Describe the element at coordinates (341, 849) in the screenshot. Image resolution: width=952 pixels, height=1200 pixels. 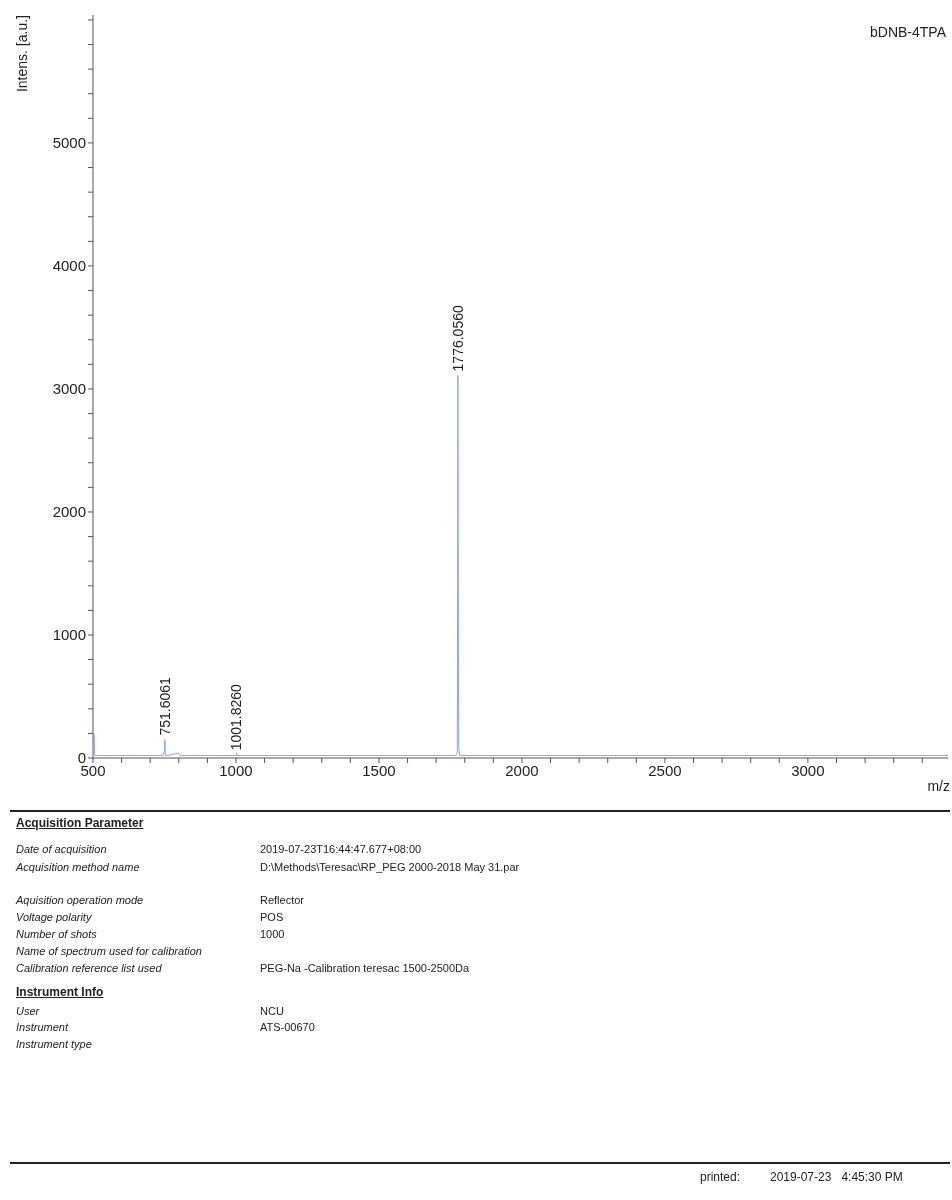
I see `text: 2019-07-23T16:44:47.677+08:00` at that location.